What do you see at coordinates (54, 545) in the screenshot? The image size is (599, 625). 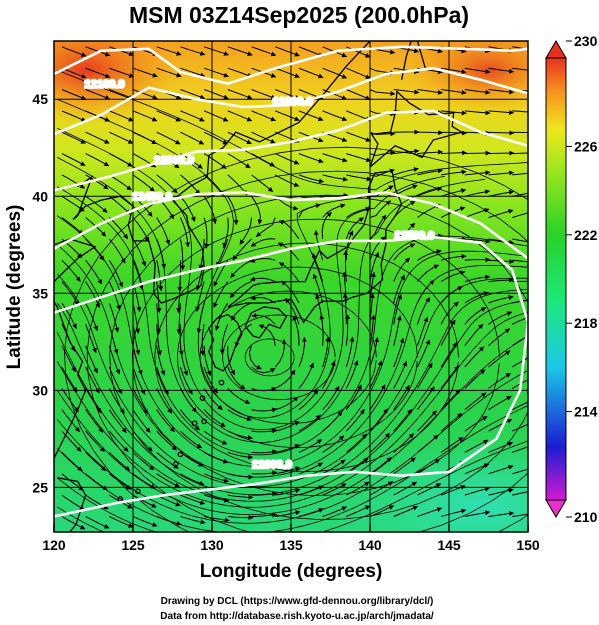 I see `x-tick-label: 120` at bounding box center [54, 545].